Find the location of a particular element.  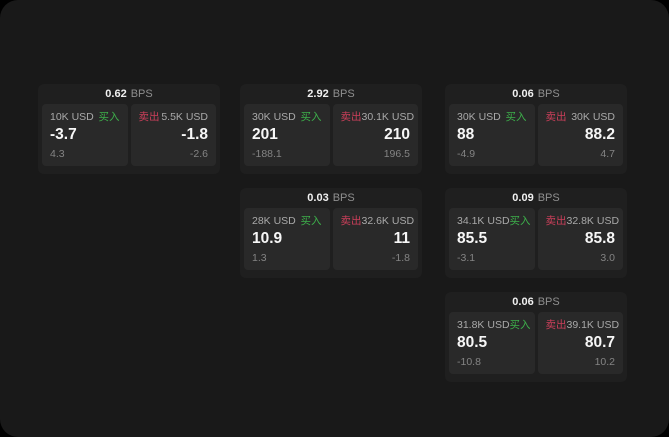

sell-delta: 3.0 is located at coordinates (607, 258).